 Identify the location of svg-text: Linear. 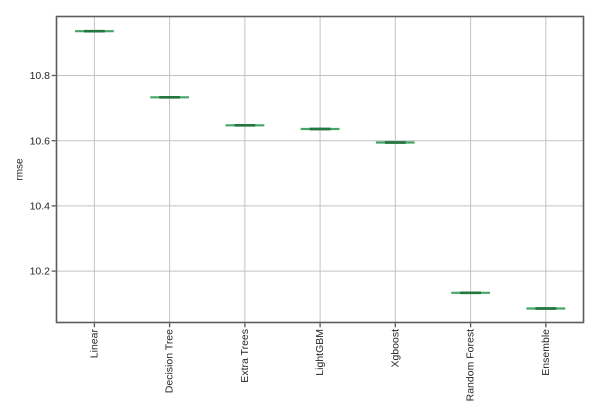
(94, 344).